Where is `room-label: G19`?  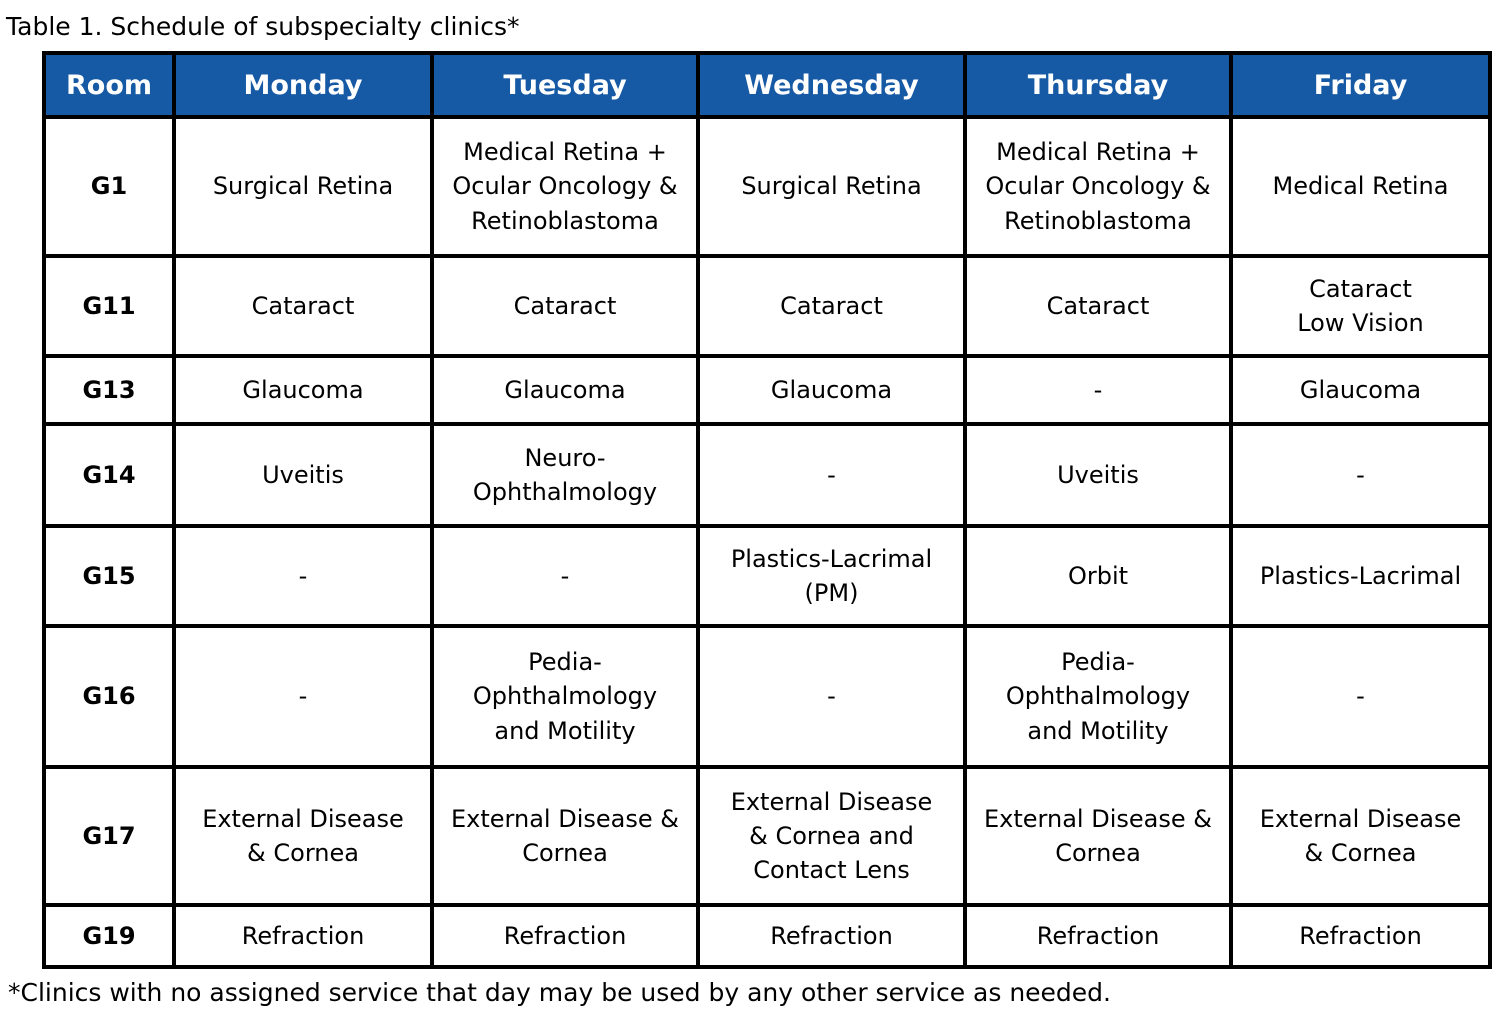
room-label: G19 is located at coordinates (109, 936).